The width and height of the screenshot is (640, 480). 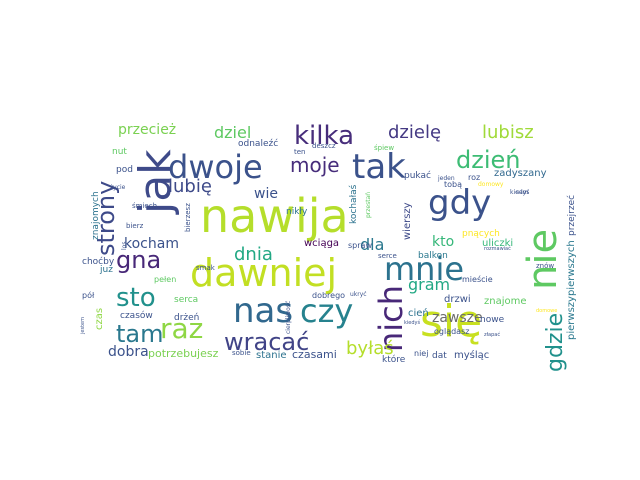 I want to click on word-cloud-word: gdy, so click(x=459, y=203).